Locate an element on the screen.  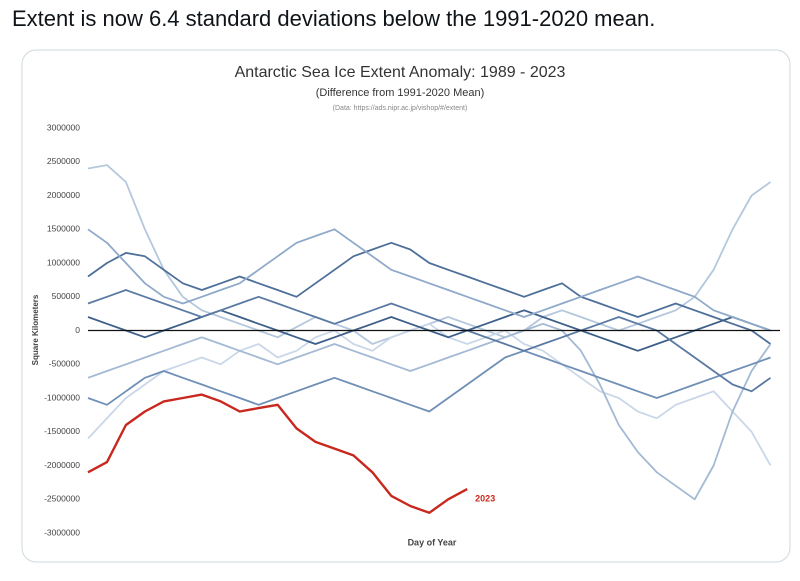
y-tick-label: 500000 is located at coordinates (66, 296).